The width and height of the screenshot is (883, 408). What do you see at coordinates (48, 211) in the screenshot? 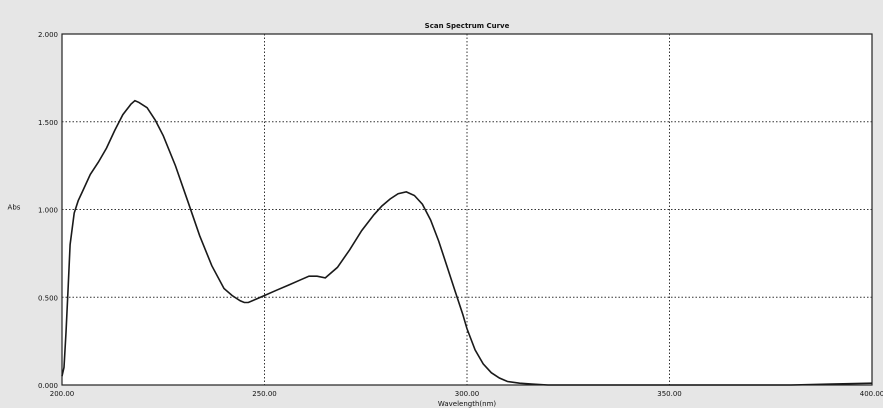
I see `y-tick-label: 1.000` at bounding box center [48, 211].